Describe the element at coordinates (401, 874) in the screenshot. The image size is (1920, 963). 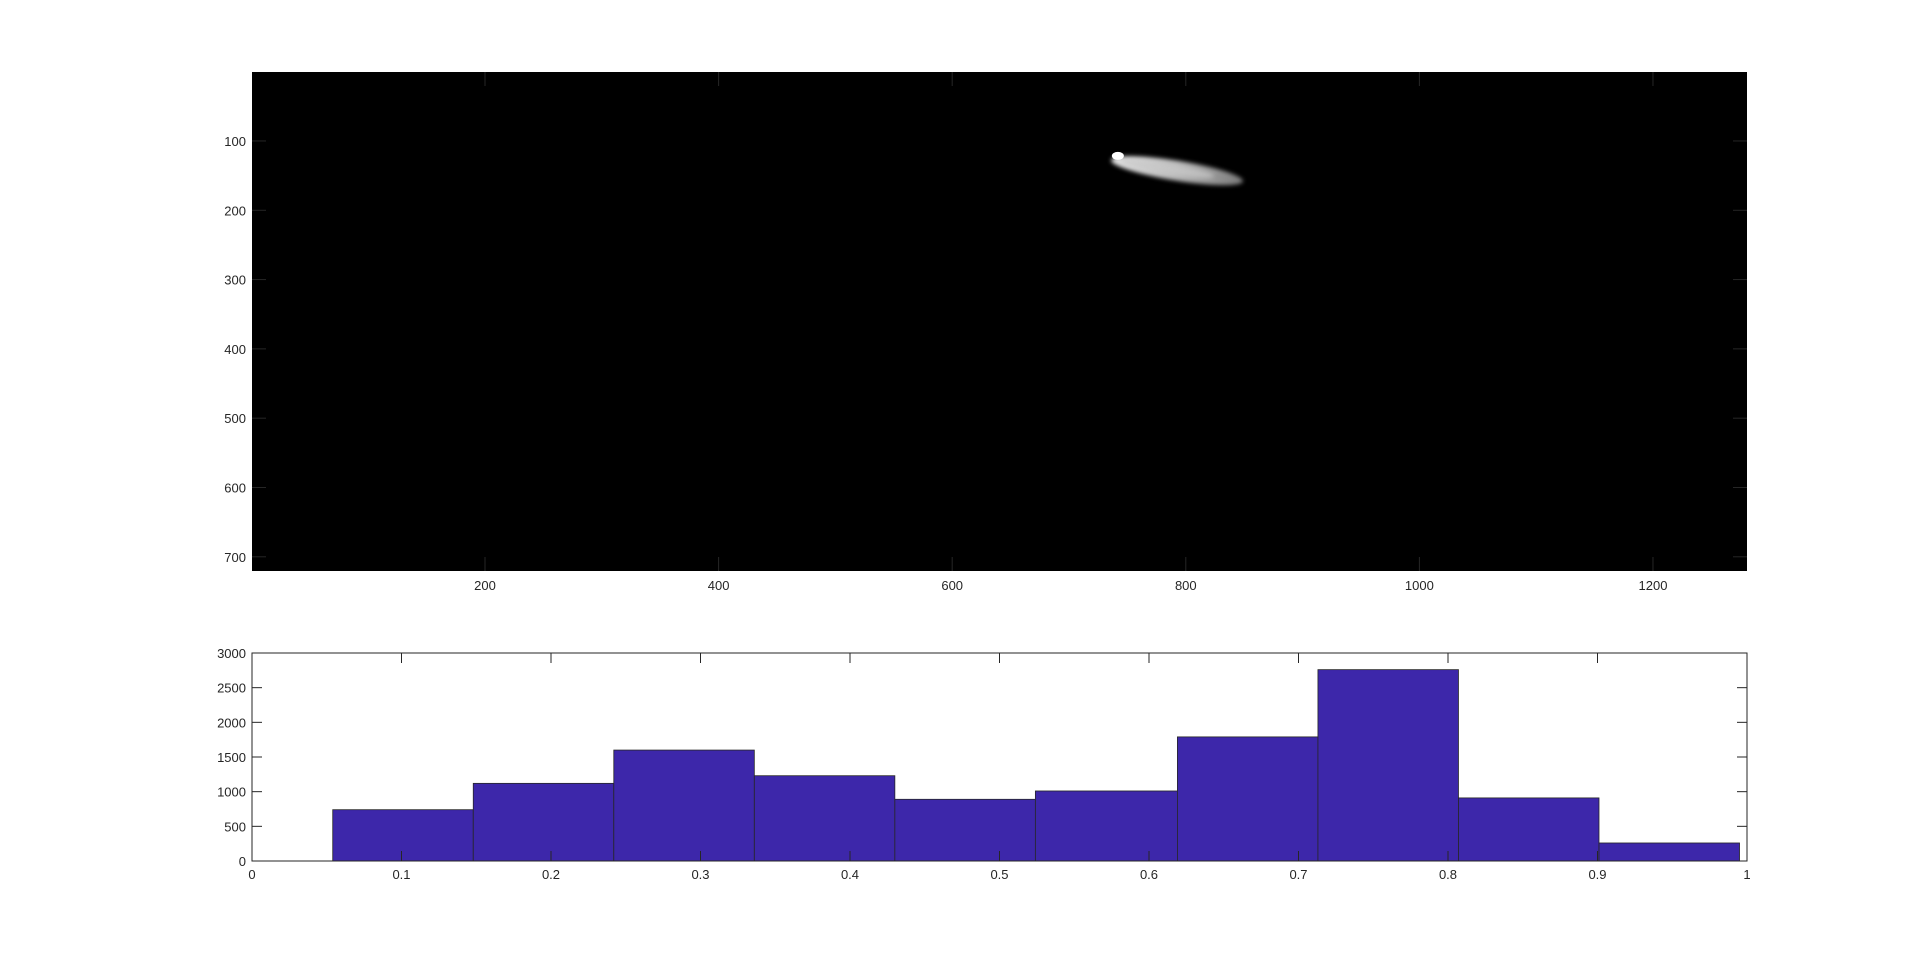
I see `histogram-x-tick-label: 0.1` at that location.